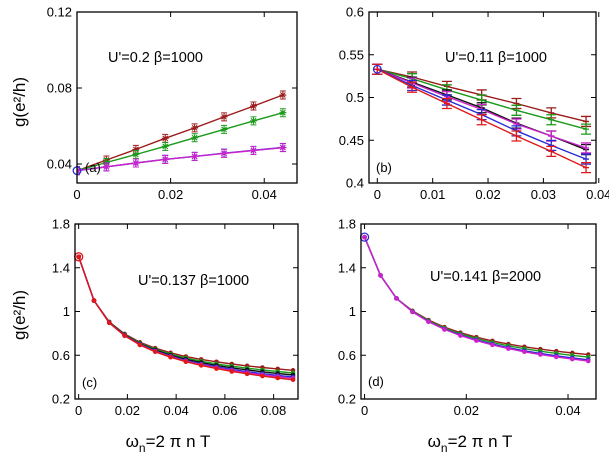 Image resolution: width=609 pixels, height=463 pixels. Describe the element at coordinates (351, 54) in the screenshot. I see `y-tick-label: 0.55` at that location.